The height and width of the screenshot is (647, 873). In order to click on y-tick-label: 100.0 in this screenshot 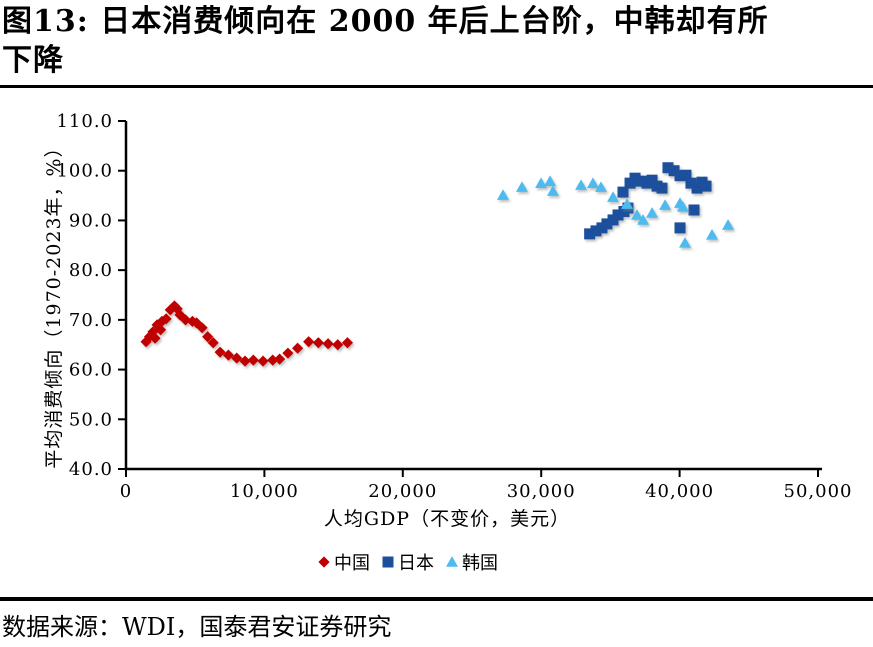, I will do `click(84, 171)`.